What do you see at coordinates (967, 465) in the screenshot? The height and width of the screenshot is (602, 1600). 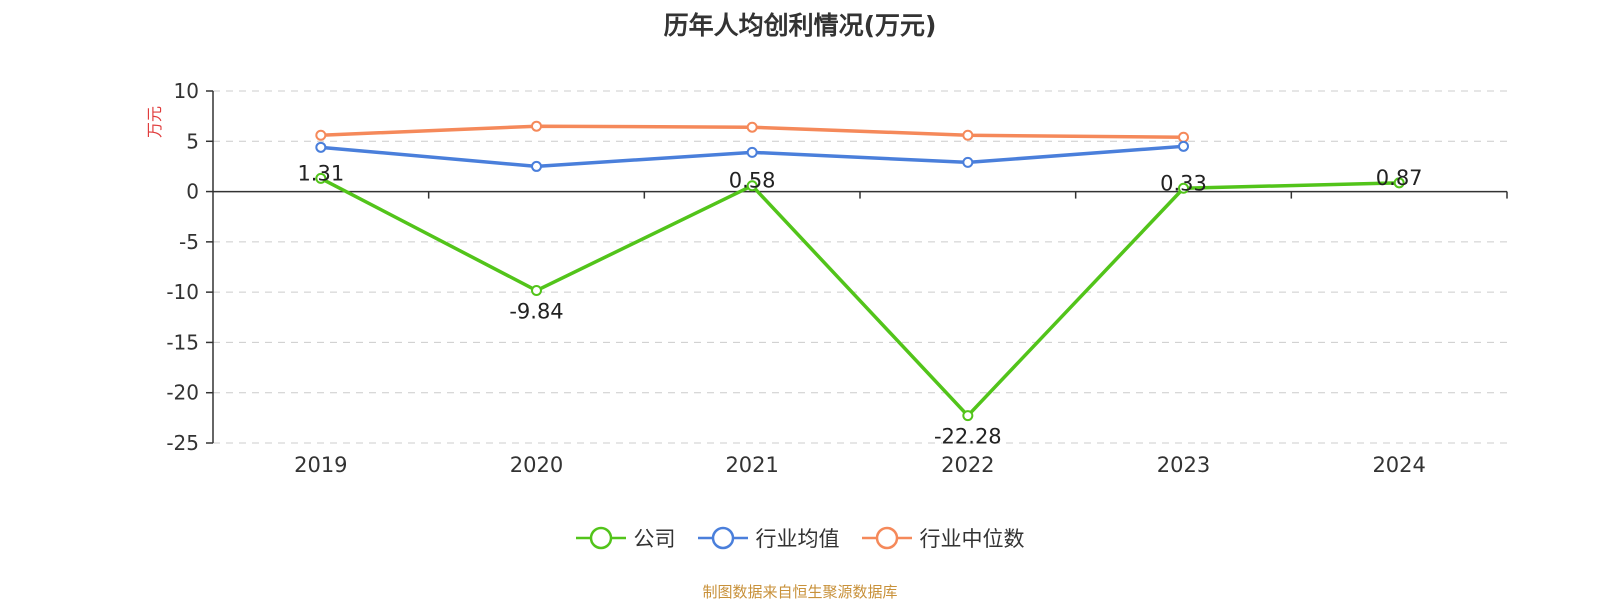 I see `x-tick-label: 2022` at bounding box center [967, 465].